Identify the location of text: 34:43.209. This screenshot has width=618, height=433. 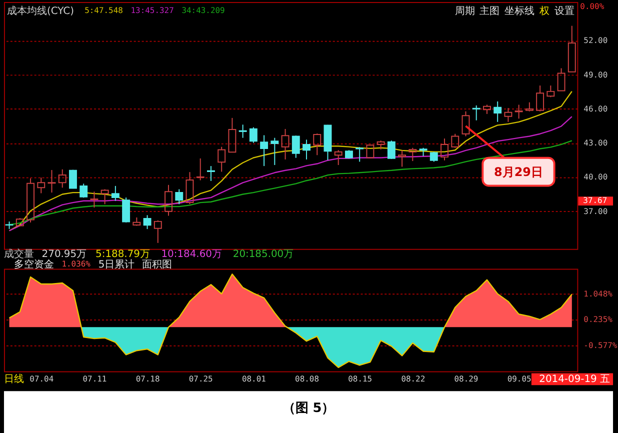
(204, 10).